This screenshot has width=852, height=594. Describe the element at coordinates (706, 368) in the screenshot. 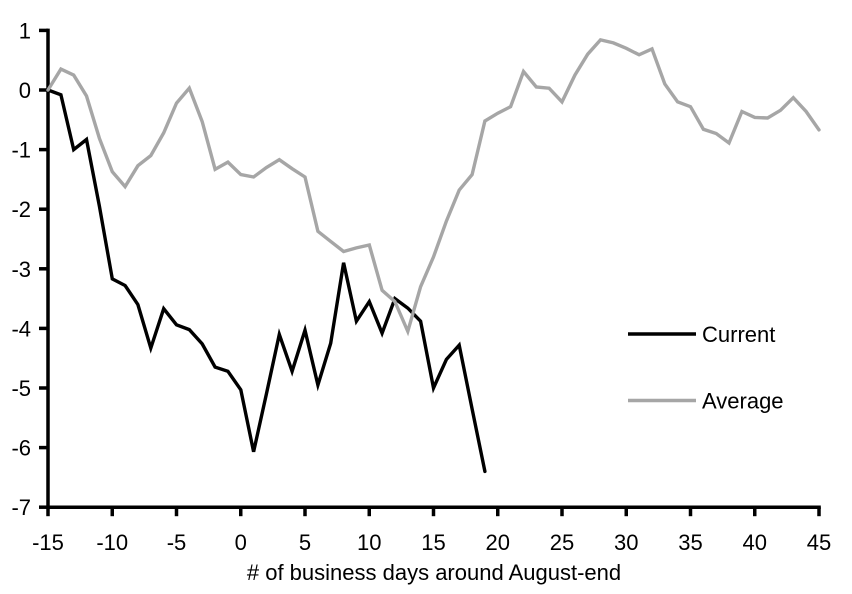

I see `legend: Current Average` at that location.